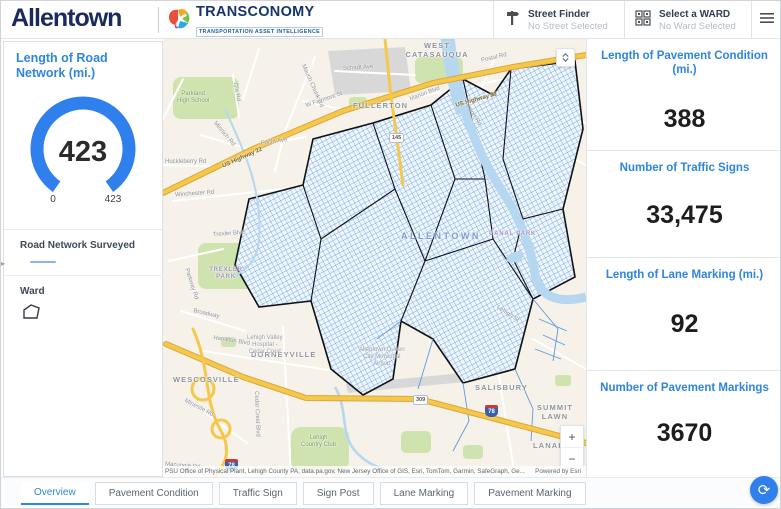  I want to click on stat-value: 3670, so click(684, 433).